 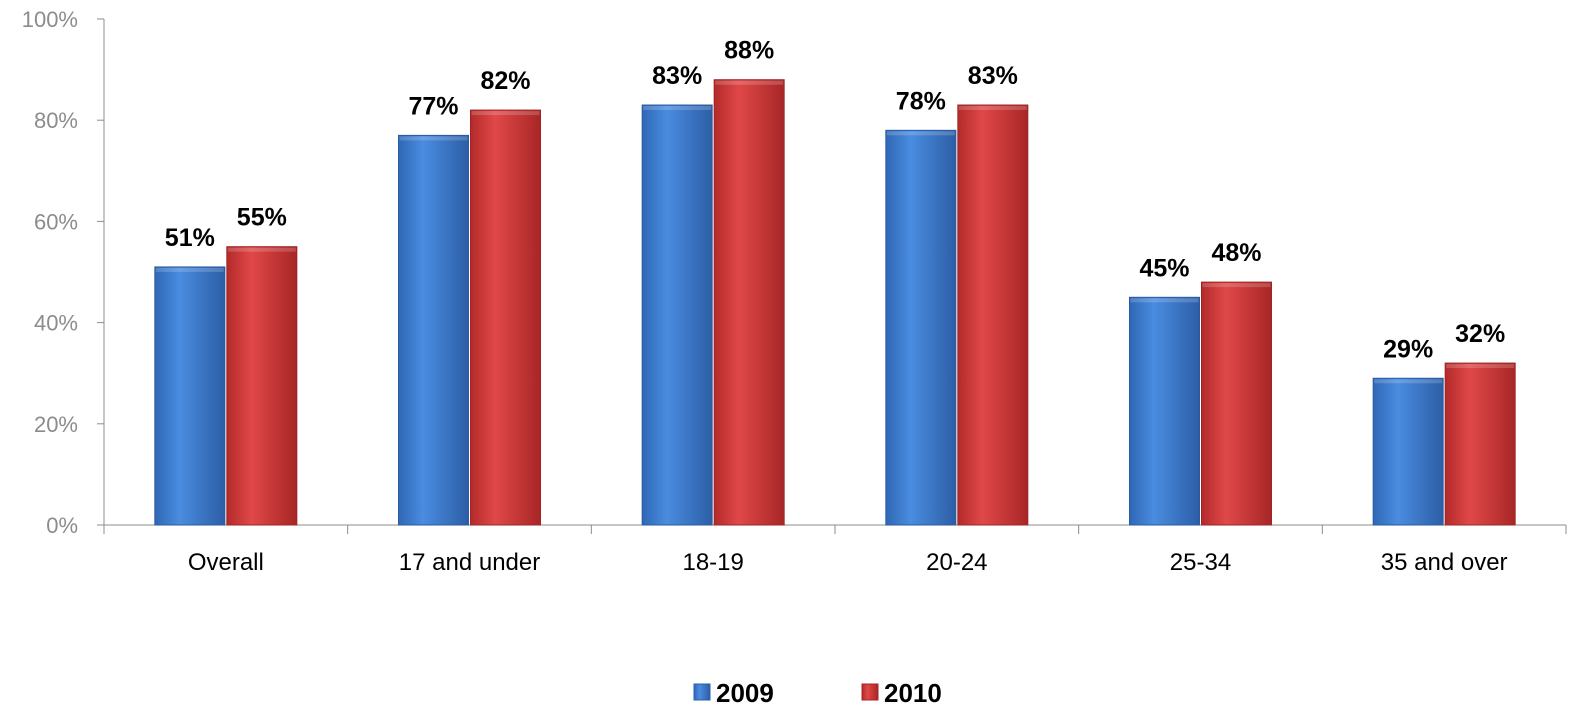 I want to click on y-tick-label: 80%, so click(x=56, y=120).